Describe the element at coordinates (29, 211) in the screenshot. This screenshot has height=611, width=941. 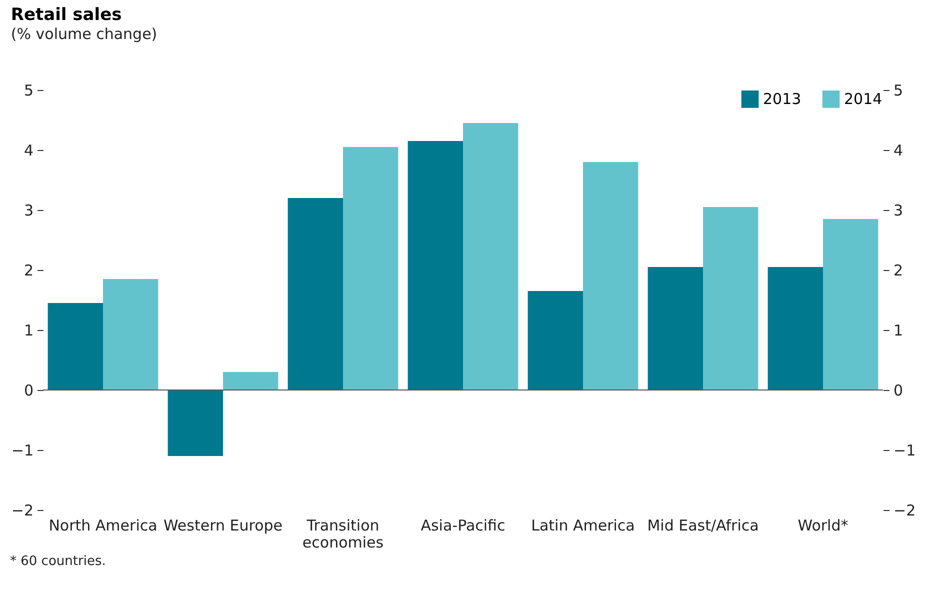
I see `y-tick-label: 3` at that location.